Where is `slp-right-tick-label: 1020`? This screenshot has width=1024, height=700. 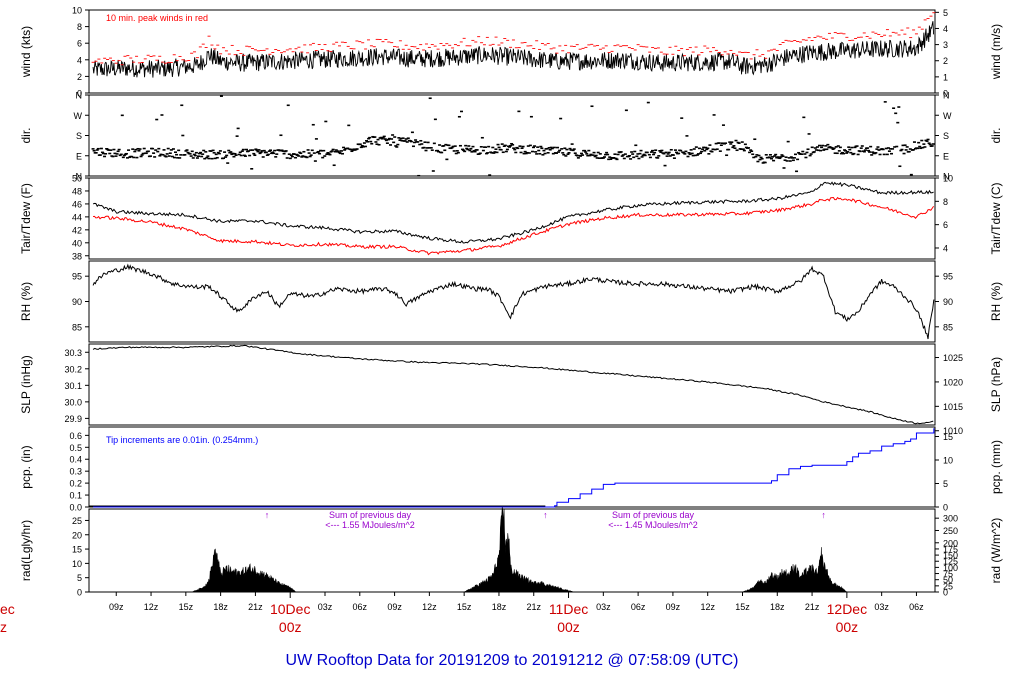 slp-right-tick-label: 1020 is located at coordinates (953, 382).